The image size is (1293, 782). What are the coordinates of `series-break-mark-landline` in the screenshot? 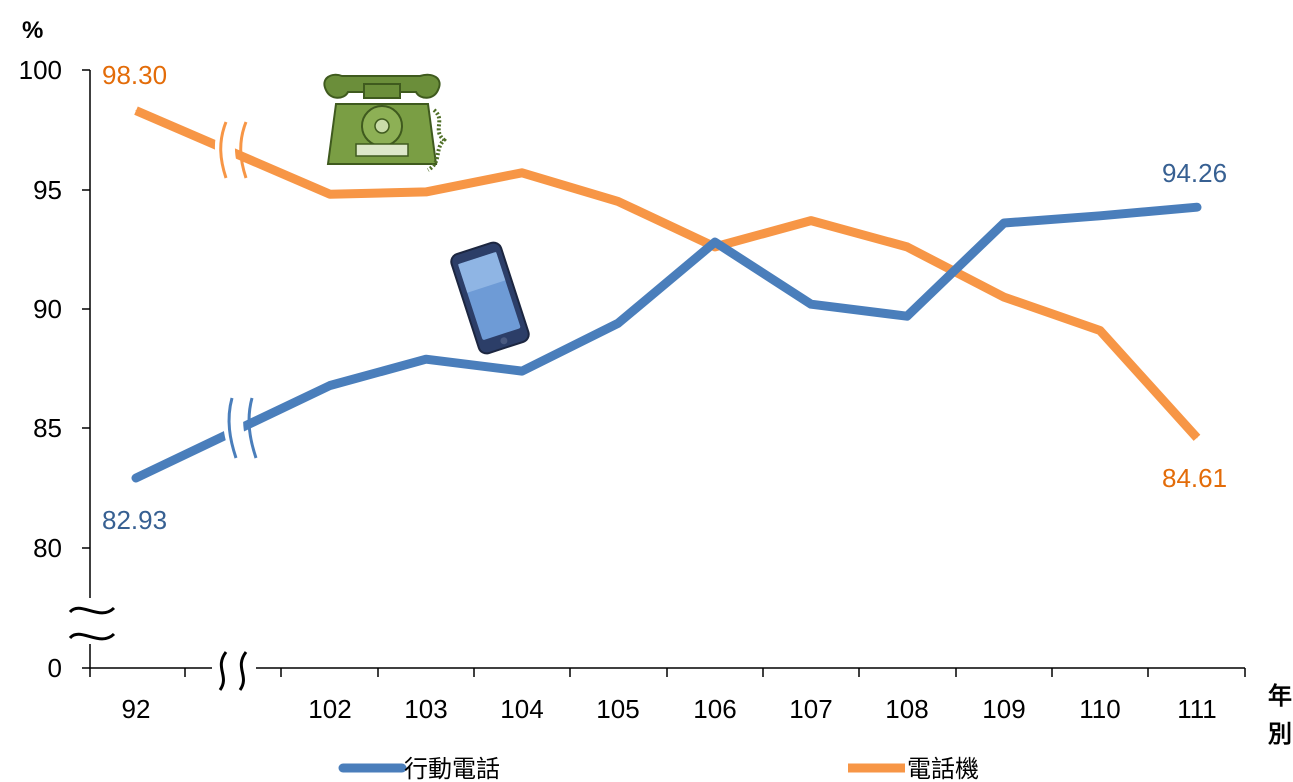 It's located at (231, 150).